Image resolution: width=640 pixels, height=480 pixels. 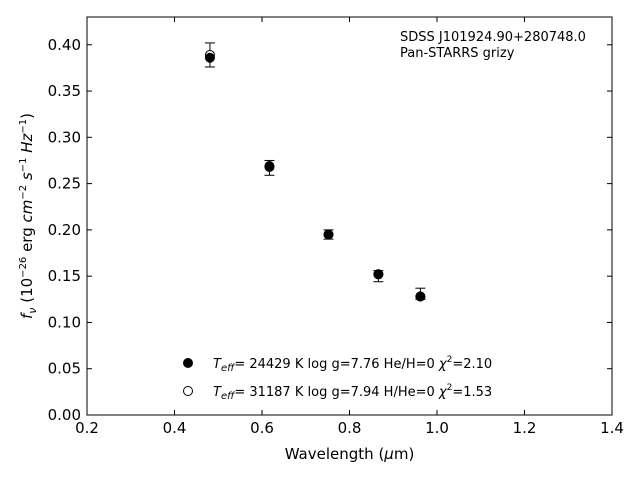 I want to click on y-tick-label: 0.10, so click(x=64, y=322).